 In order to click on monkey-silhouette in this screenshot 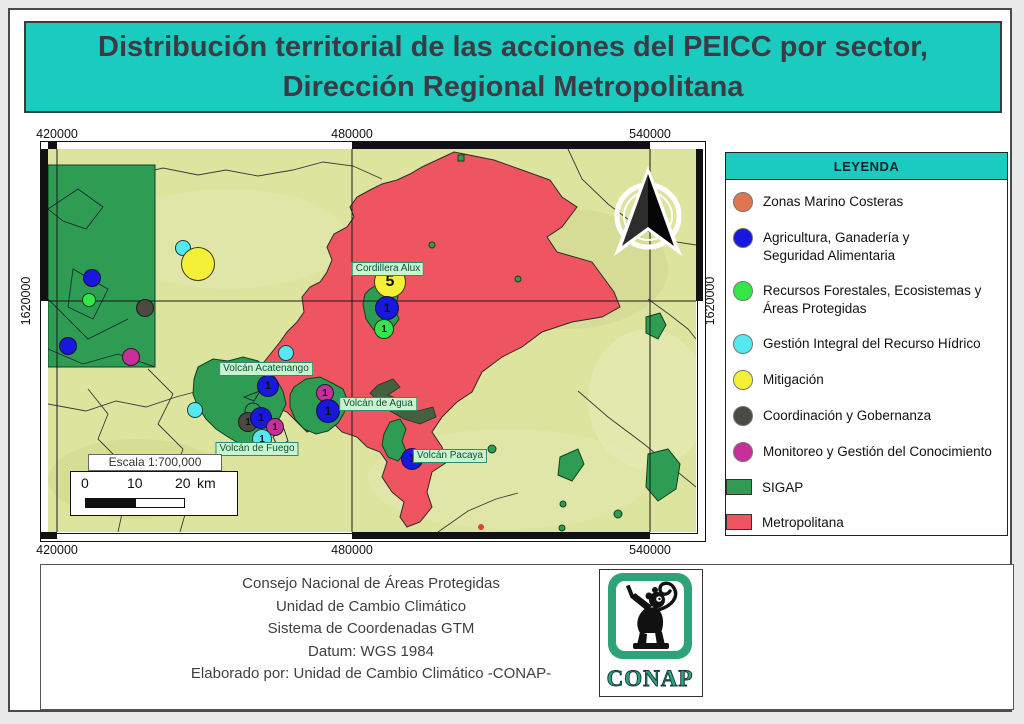, I will do `click(651, 615)`.